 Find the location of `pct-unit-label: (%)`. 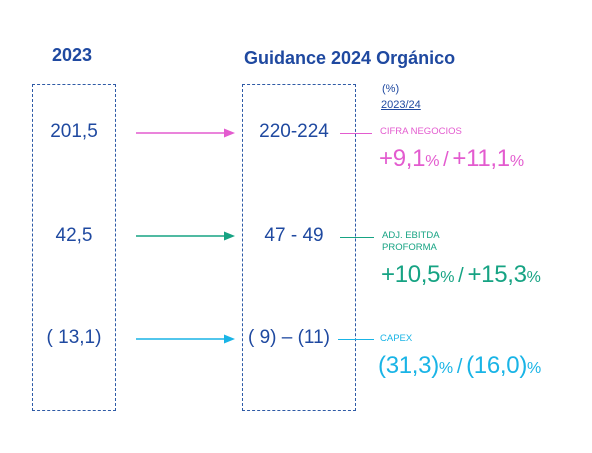

pct-unit-label: (%) is located at coordinates (391, 89).